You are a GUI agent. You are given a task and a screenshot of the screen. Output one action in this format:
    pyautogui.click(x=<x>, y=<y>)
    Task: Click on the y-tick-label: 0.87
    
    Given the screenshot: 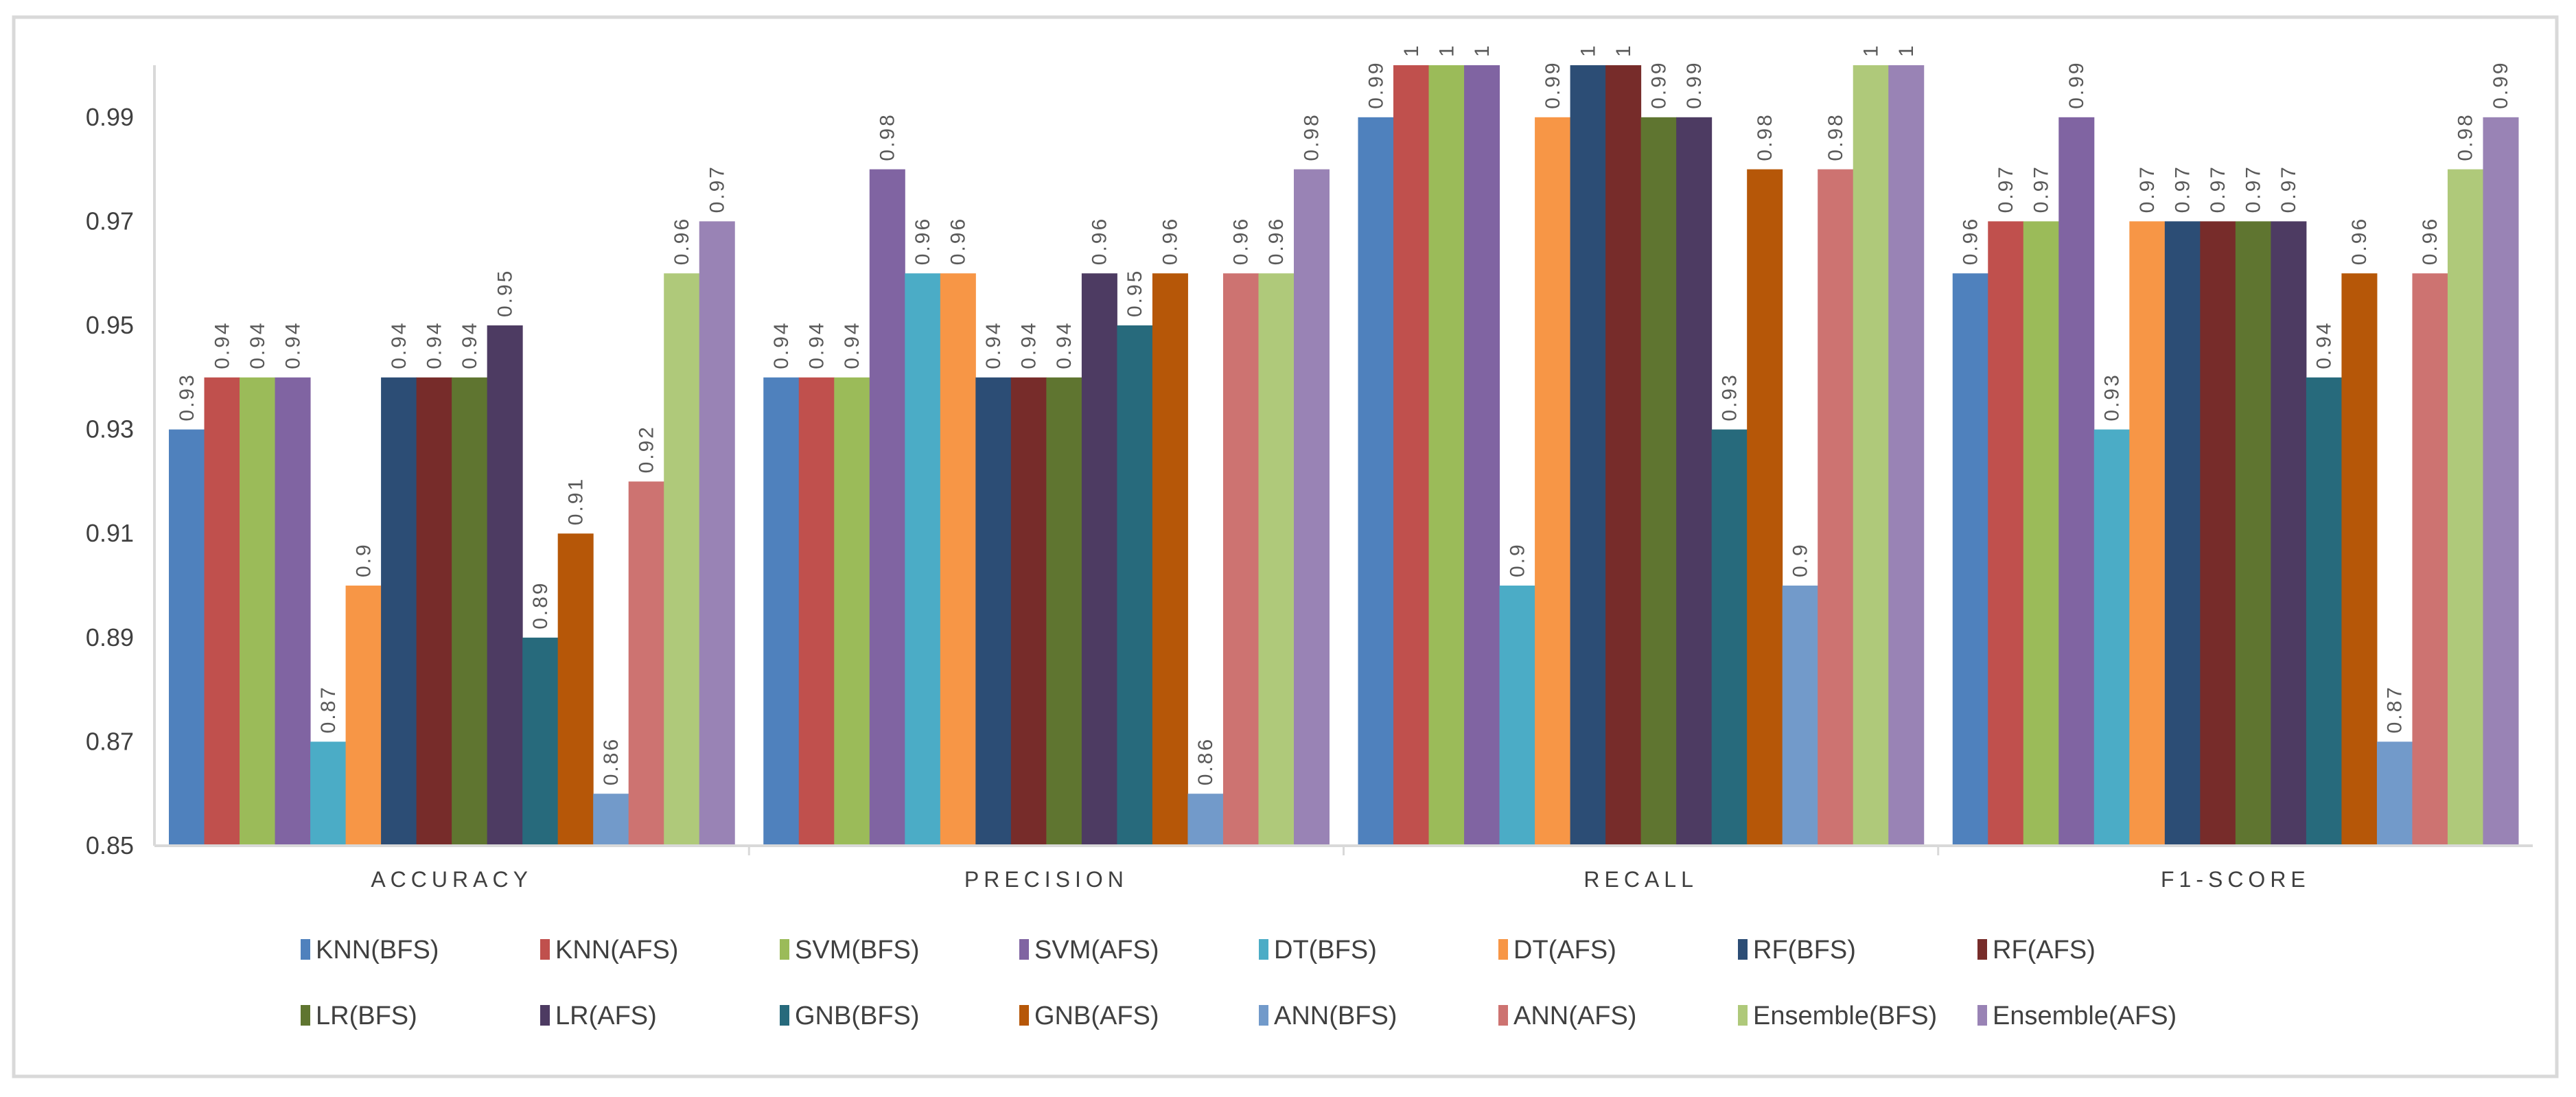 What is the action you would take?
    pyautogui.click(x=110, y=741)
    